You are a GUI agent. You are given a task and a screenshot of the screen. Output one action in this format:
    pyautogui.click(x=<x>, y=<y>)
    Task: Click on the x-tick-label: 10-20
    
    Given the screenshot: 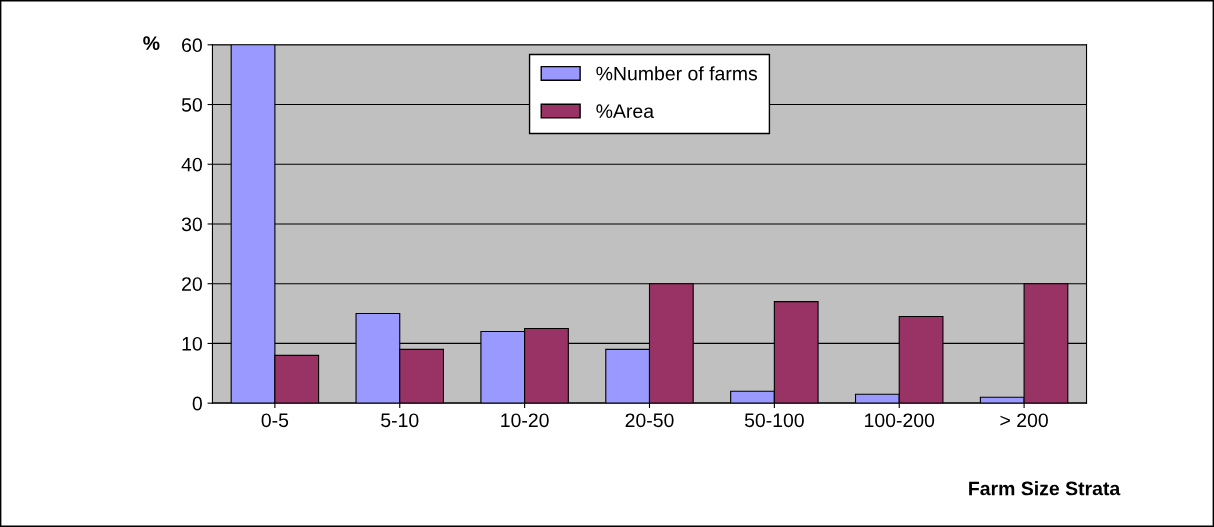 What is the action you would take?
    pyautogui.click(x=525, y=420)
    